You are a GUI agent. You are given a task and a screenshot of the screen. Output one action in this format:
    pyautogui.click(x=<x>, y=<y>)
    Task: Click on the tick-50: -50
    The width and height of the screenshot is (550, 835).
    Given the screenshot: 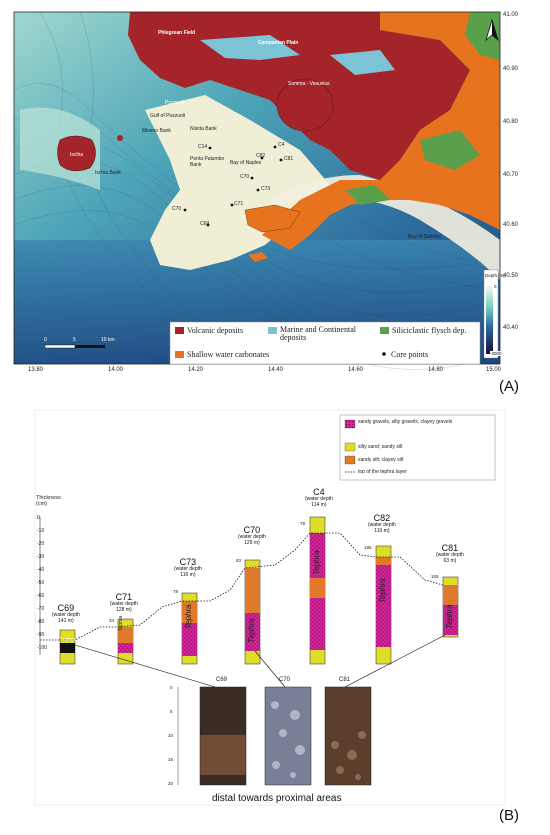 What is the action you would take?
    pyautogui.click(x=41, y=583)
    